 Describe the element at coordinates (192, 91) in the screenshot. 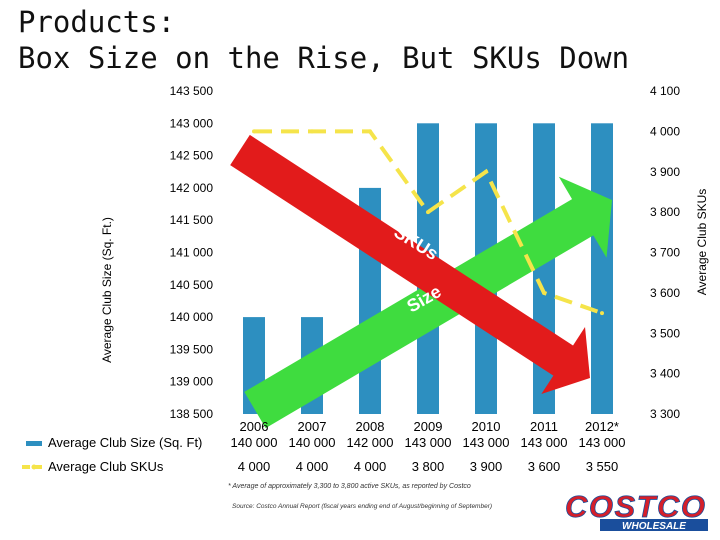

I see `left-tick-label: 143 500` at that location.